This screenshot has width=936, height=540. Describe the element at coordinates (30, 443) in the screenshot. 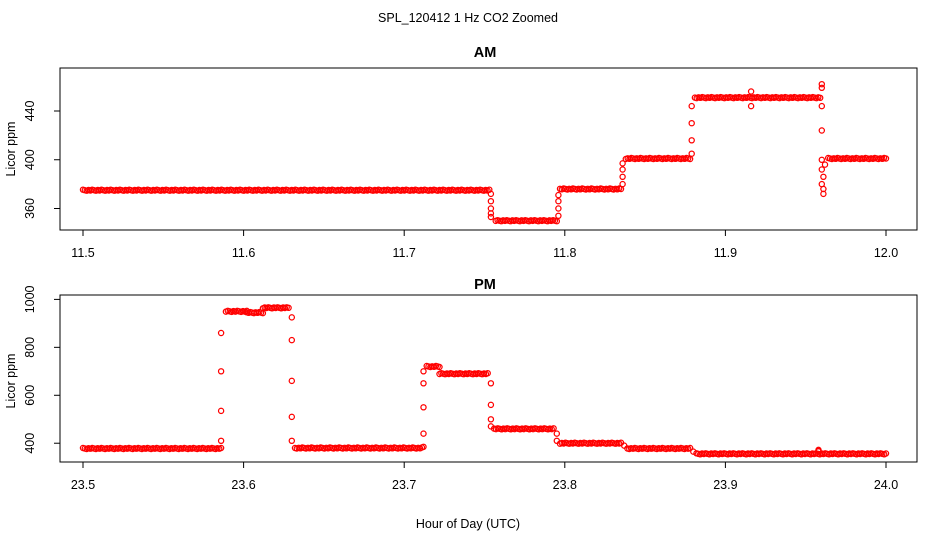

I see `panel-pm-y-tick-label: 400` at that location.